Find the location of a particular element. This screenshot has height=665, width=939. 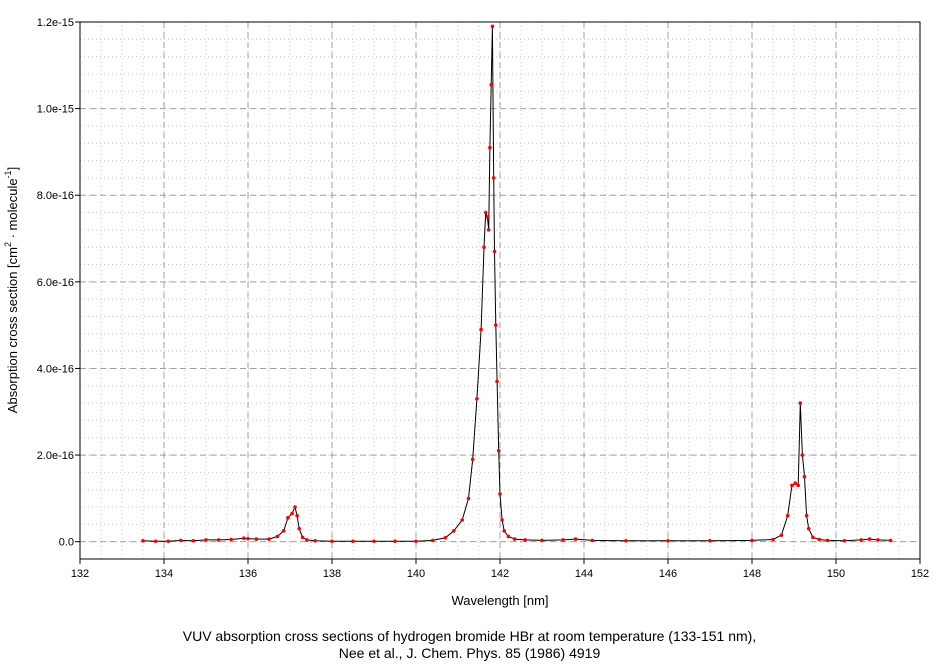

y-tick-label: 2.0e-16 is located at coordinates (55, 456).